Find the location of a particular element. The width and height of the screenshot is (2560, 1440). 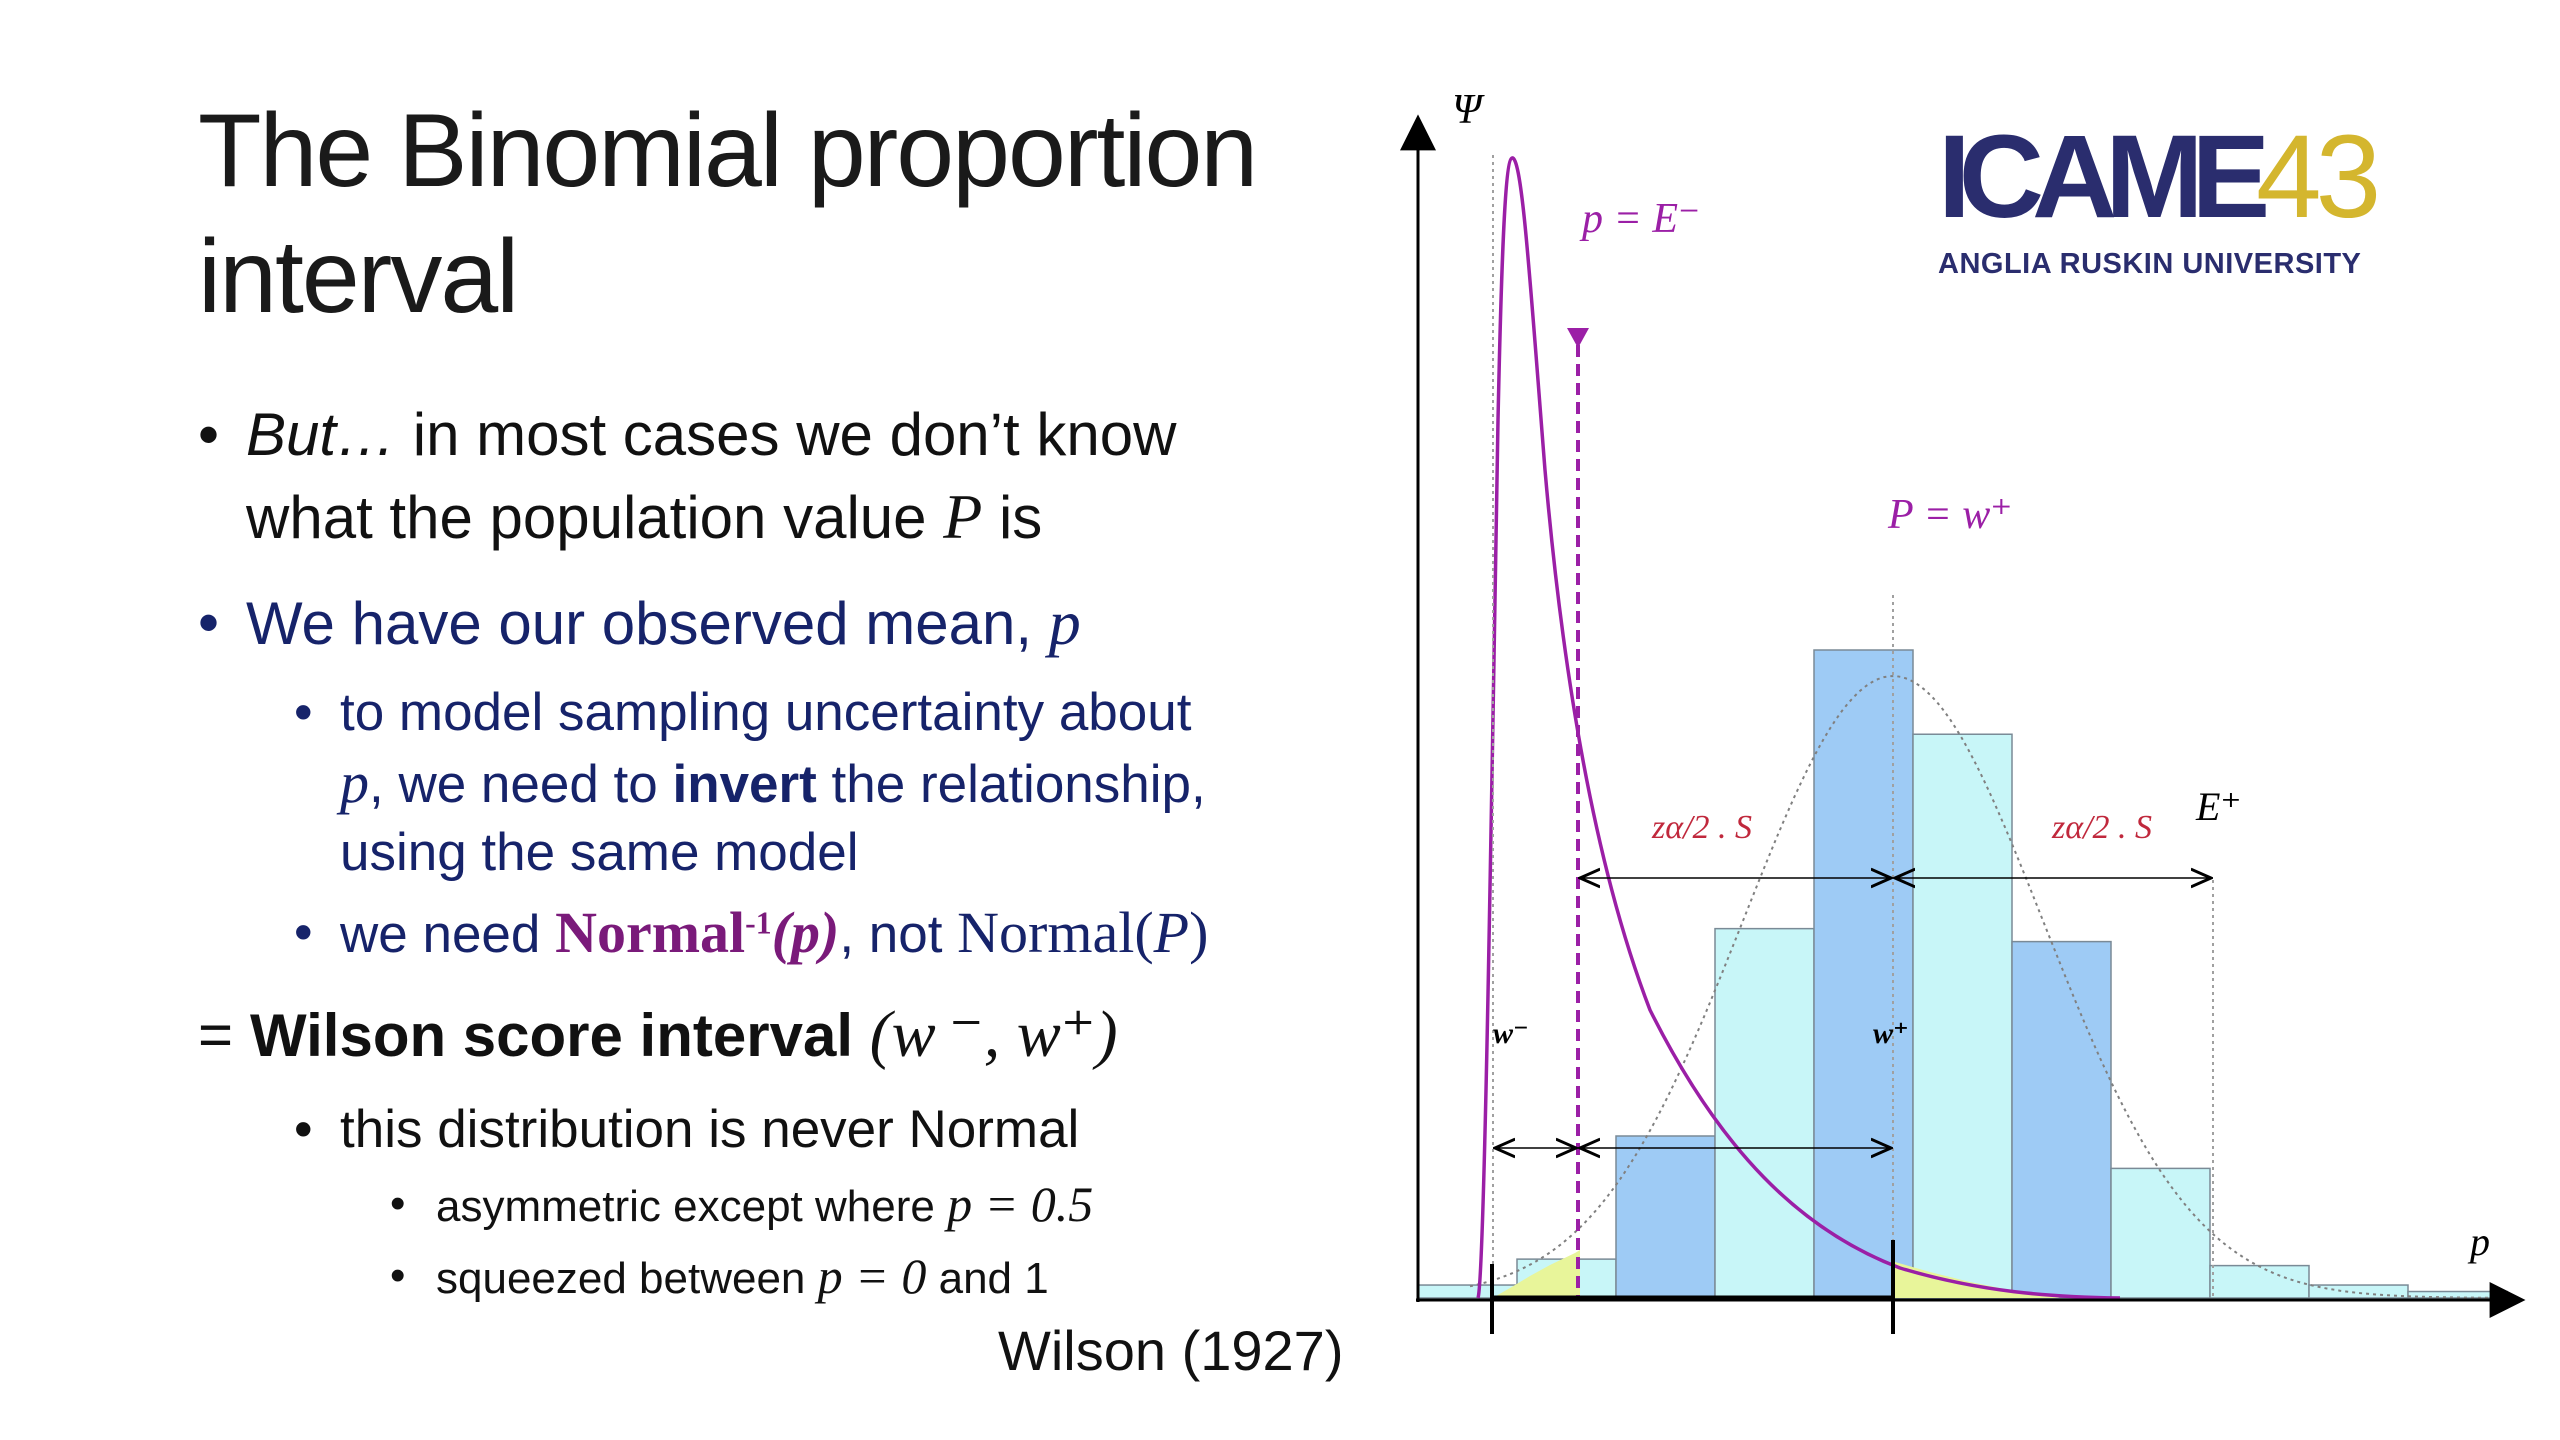

bullet-but-line2: what the population value P is is located at coordinates (644, 517).